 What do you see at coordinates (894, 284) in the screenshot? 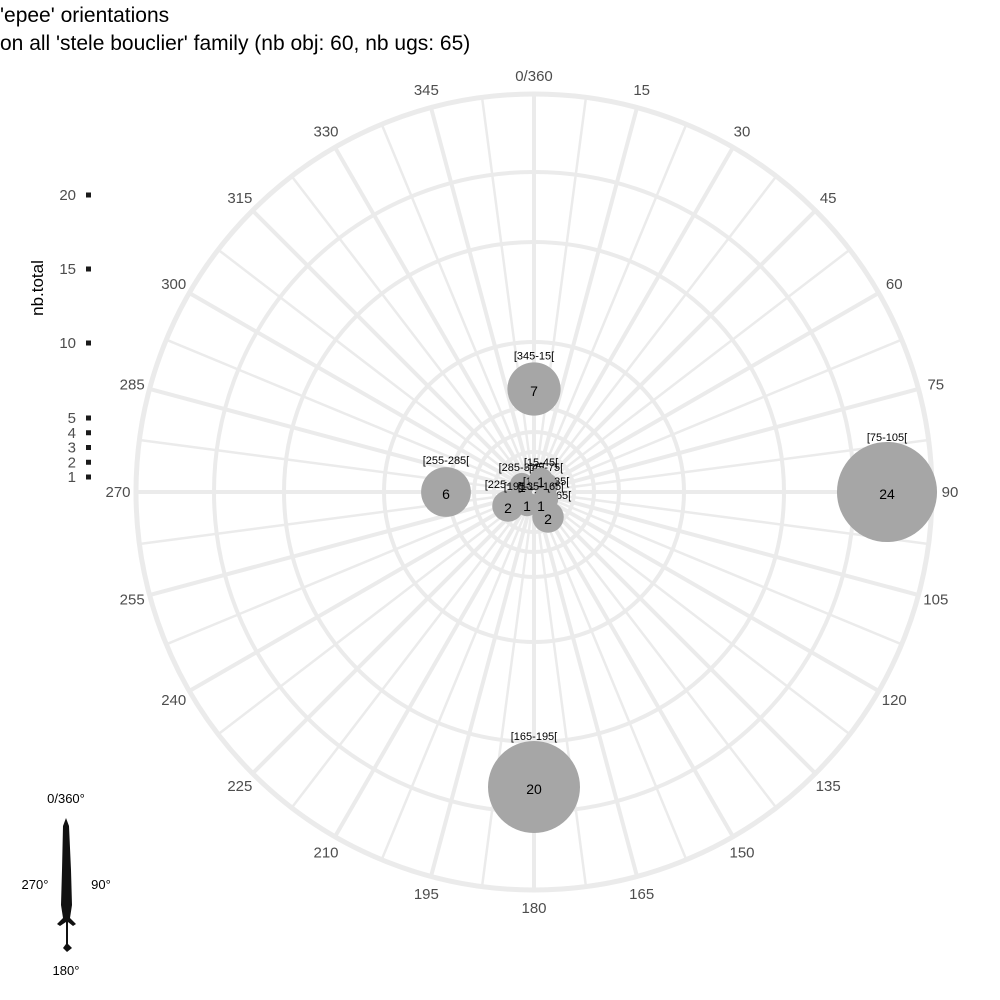
I see `angle-tick-label: 60` at bounding box center [894, 284].